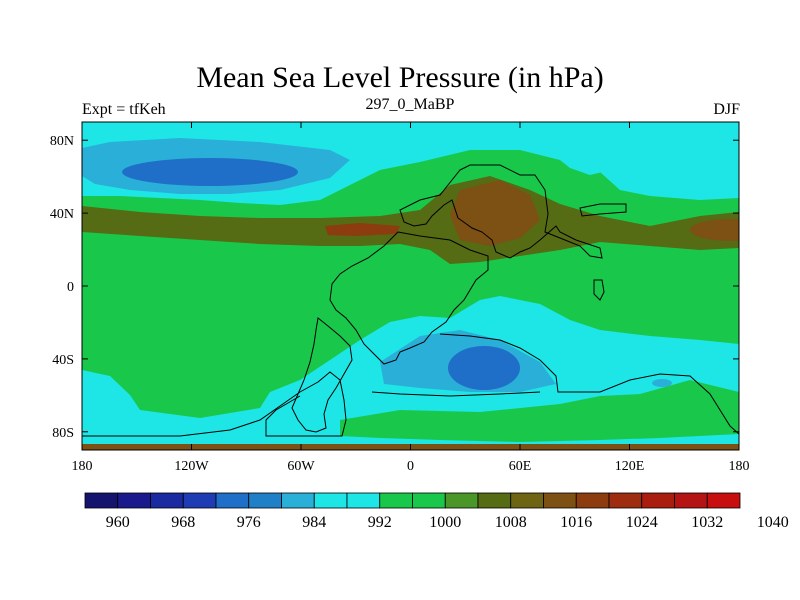 This screenshot has height=600, width=800. Describe the element at coordinates (410, 104) in the screenshot. I see `period-label: 297_0_MaBP` at that location.